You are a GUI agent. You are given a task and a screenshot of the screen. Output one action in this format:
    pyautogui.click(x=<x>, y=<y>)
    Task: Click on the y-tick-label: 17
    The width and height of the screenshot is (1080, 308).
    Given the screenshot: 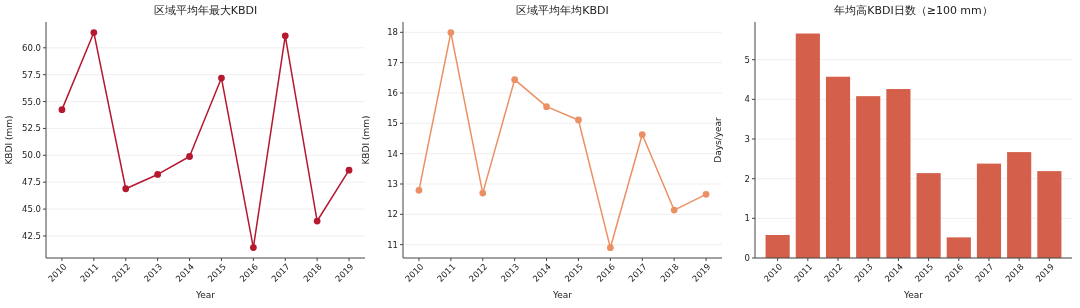 What is the action you would take?
    pyautogui.click(x=392, y=62)
    